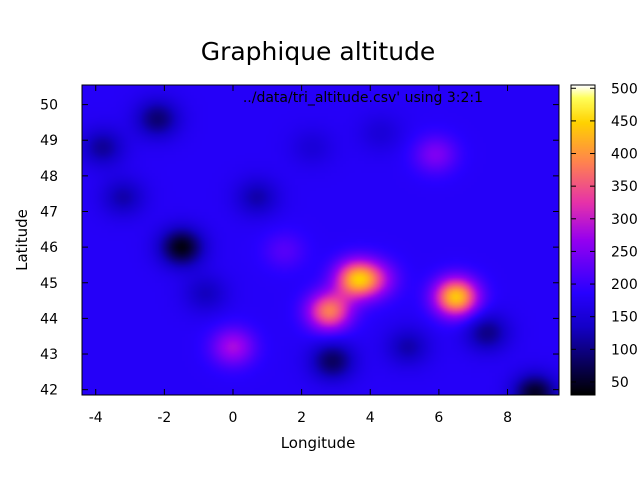  Describe the element at coordinates (49, 284) in the screenshot. I see `y-tick-label: 45` at that location.